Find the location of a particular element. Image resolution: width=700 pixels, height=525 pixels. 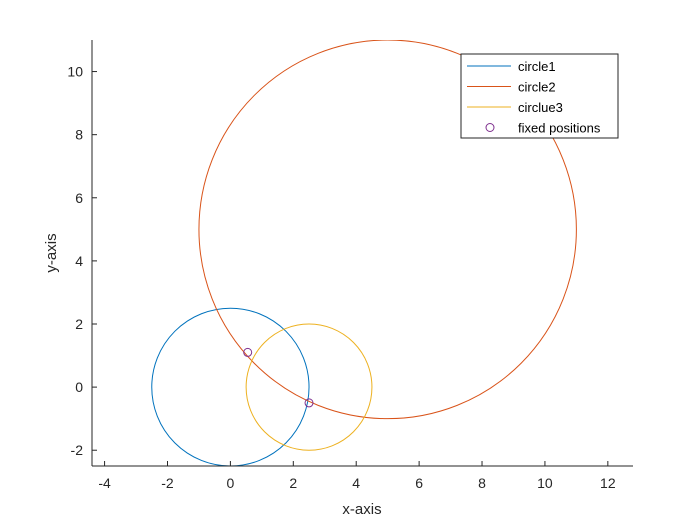

y-tick-label: 8 is located at coordinates (79, 135).